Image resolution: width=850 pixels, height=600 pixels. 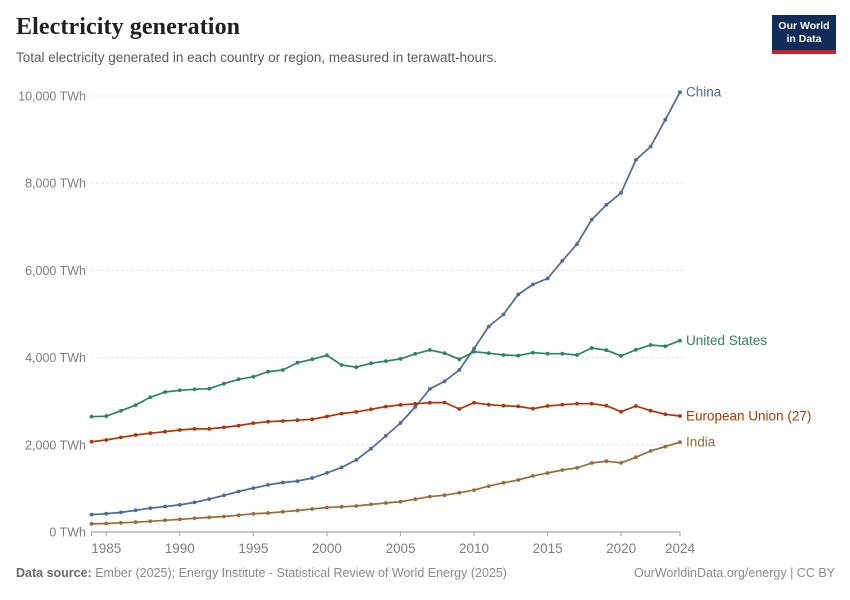 I want to click on x-axis-label: 2005, so click(x=400, y=548).